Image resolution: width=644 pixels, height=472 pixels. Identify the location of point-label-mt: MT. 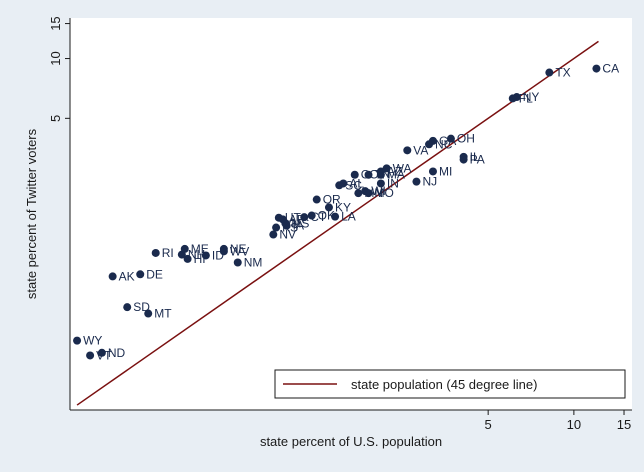
(163, 314).